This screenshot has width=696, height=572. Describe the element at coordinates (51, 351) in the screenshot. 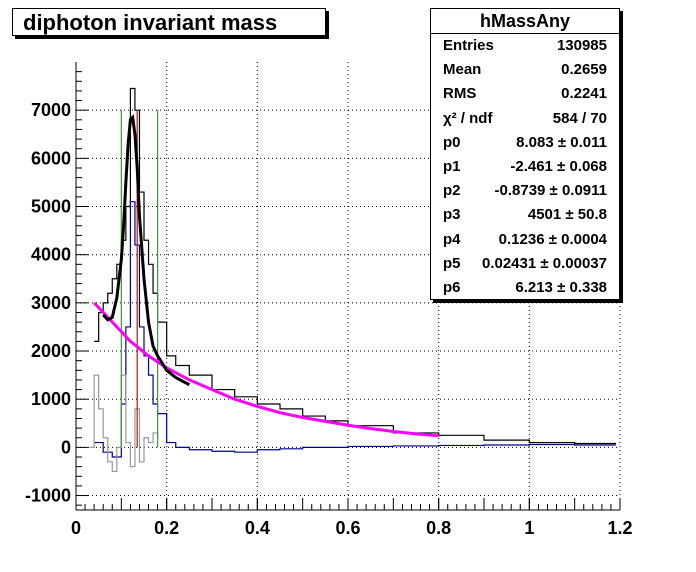

I see `y-tick-label: 2000` at that location.